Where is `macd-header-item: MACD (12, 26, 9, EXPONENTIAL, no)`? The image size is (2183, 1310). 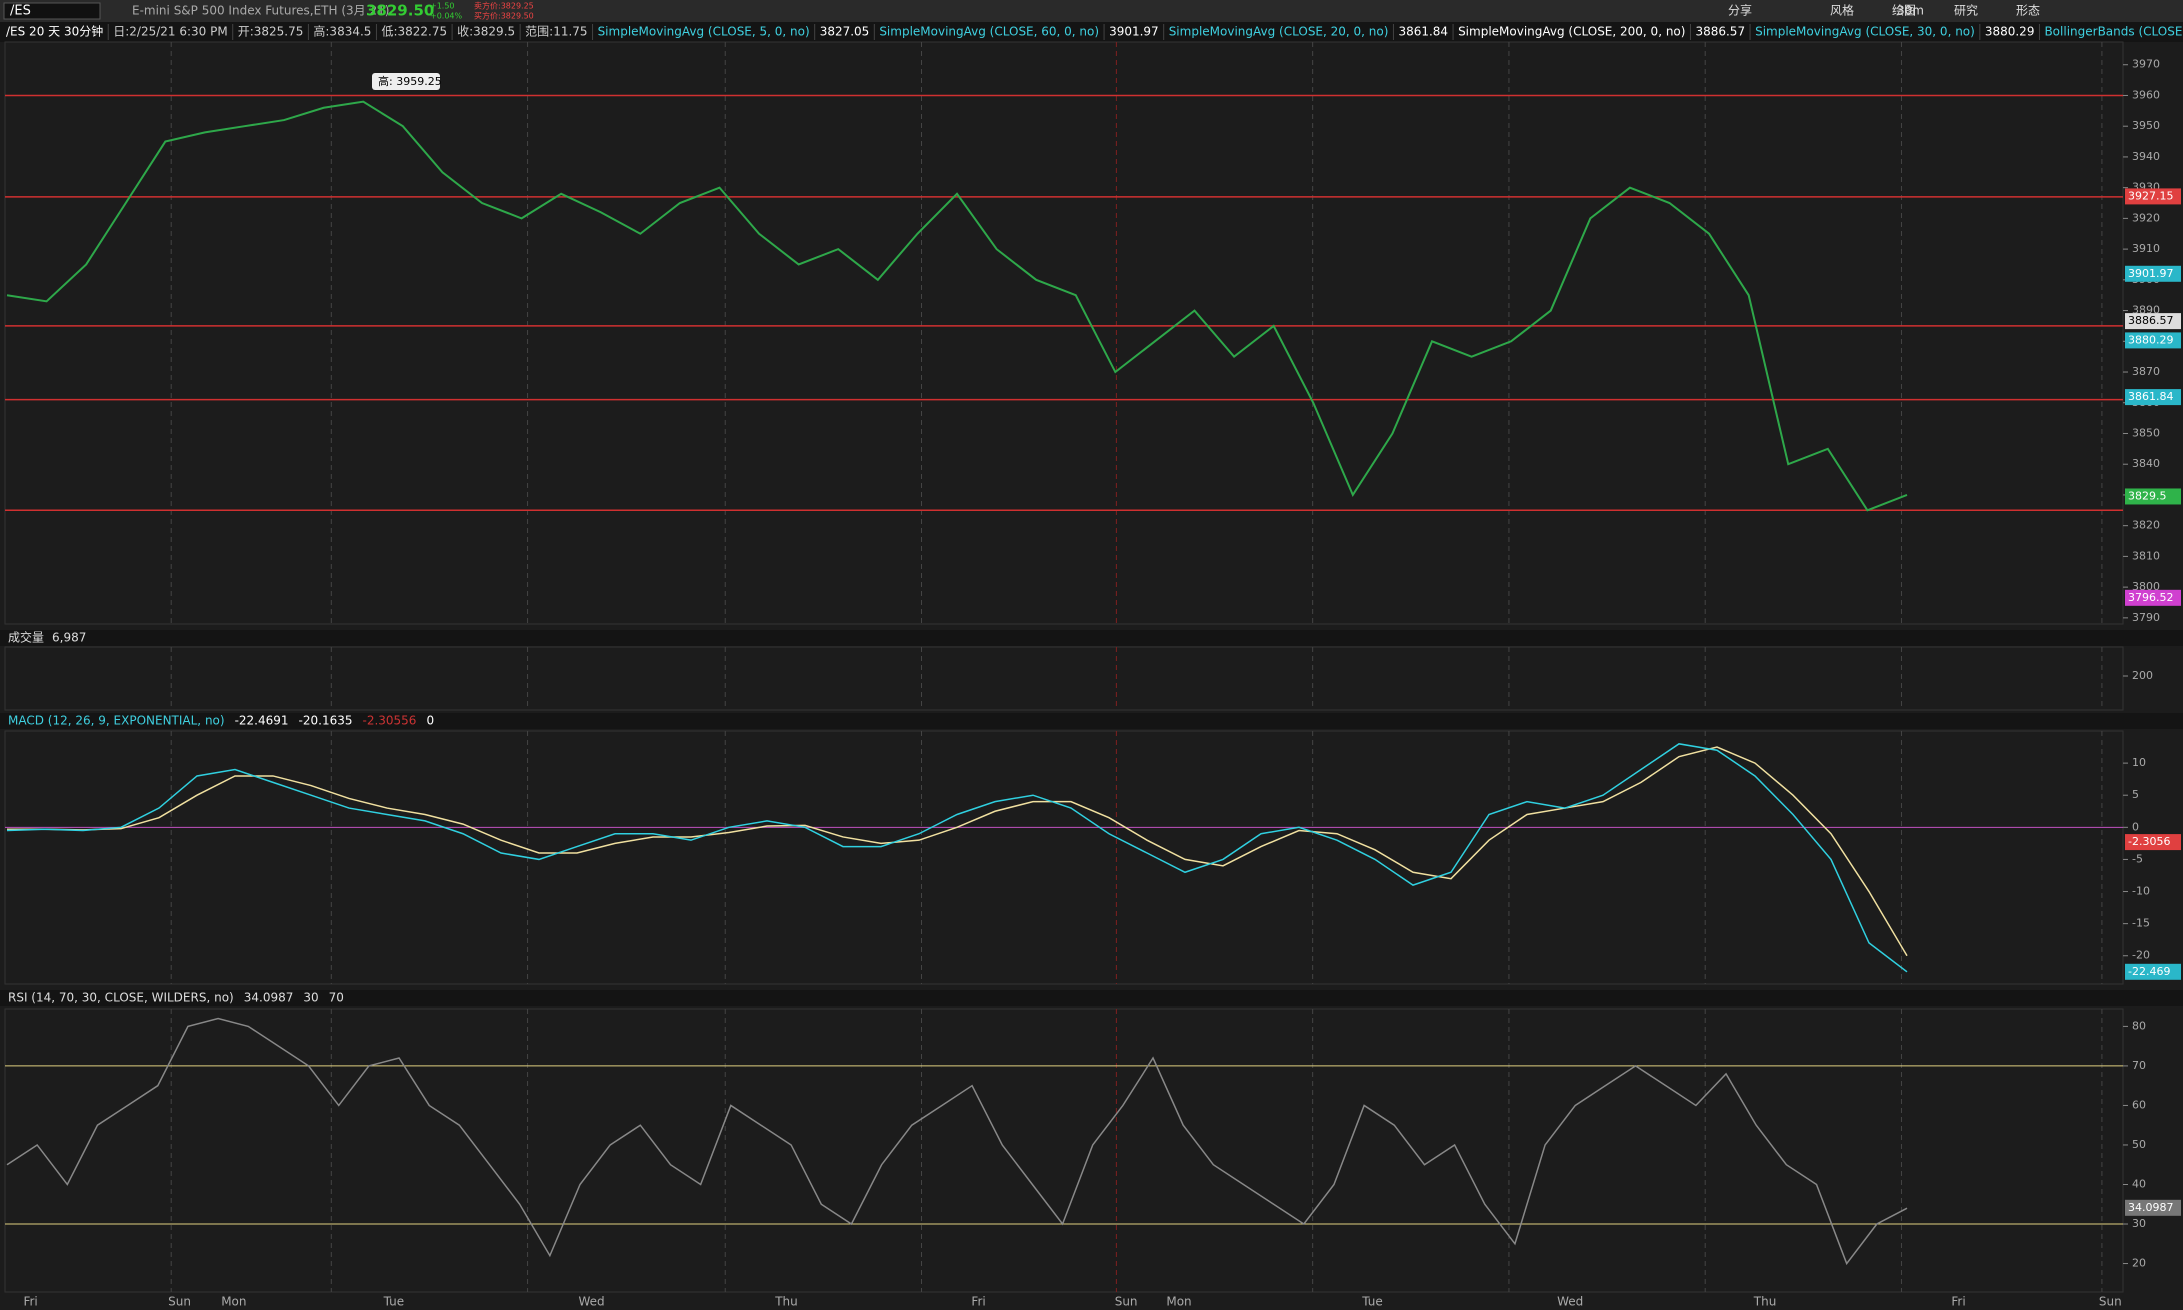 macd-header-item: MACD (12, 26, 9, EXPONENTIAL, no) is located at coordinates (116, 721).